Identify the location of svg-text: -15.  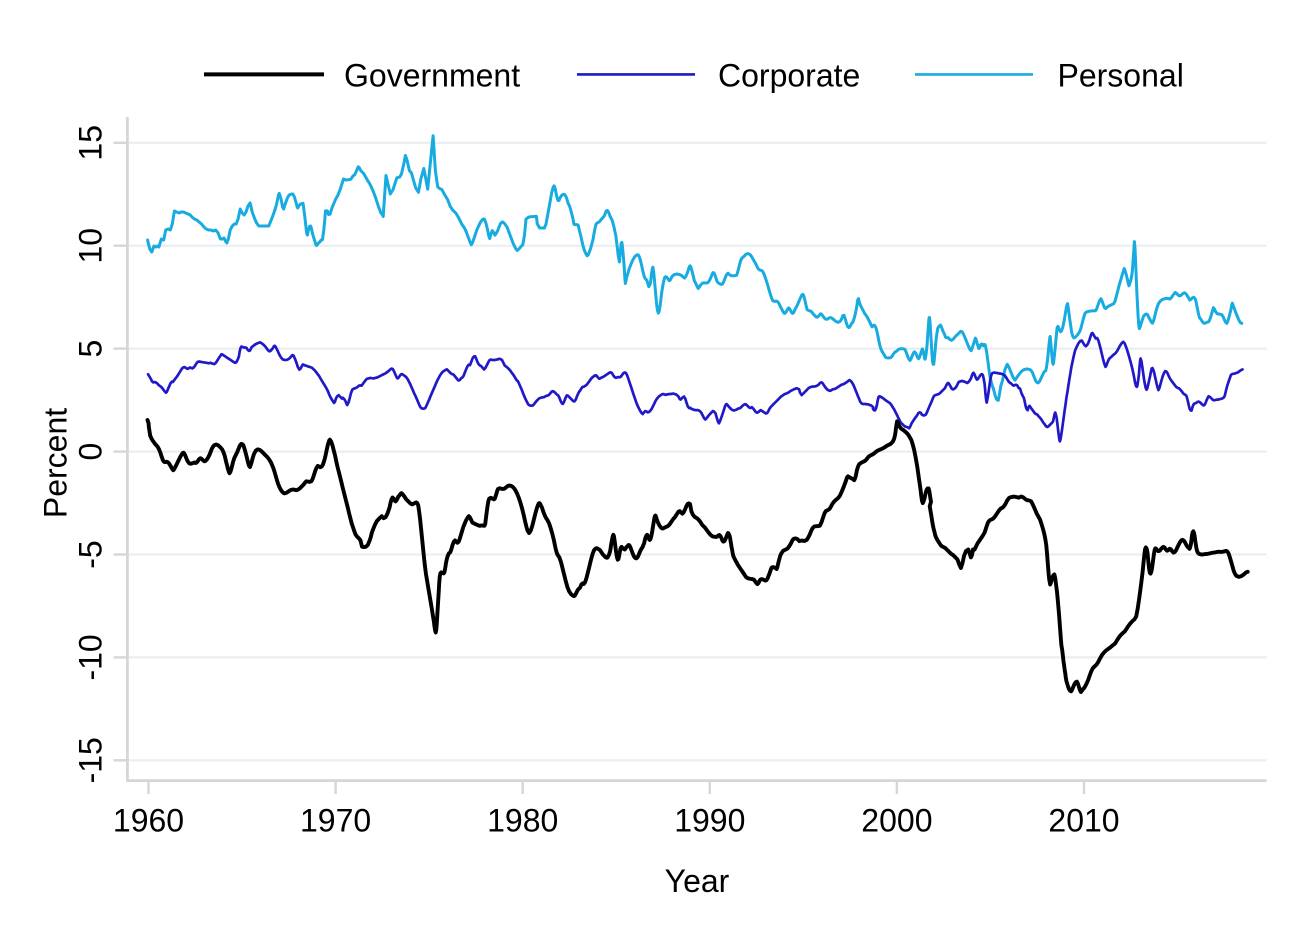
(91, 760).